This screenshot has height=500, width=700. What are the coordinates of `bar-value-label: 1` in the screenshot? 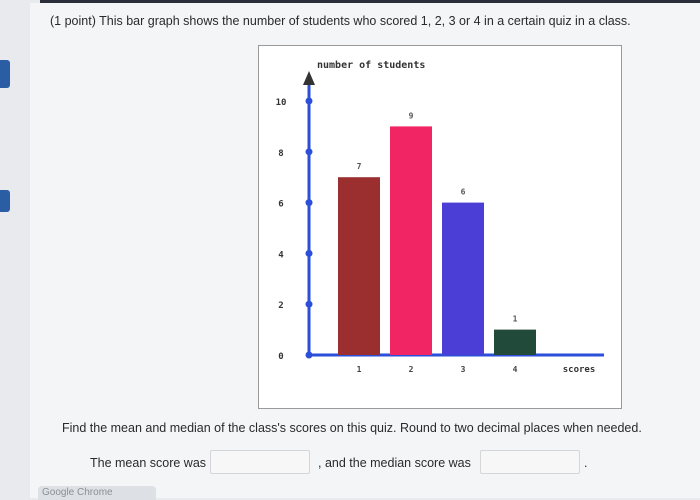 It's located at (515, 319).